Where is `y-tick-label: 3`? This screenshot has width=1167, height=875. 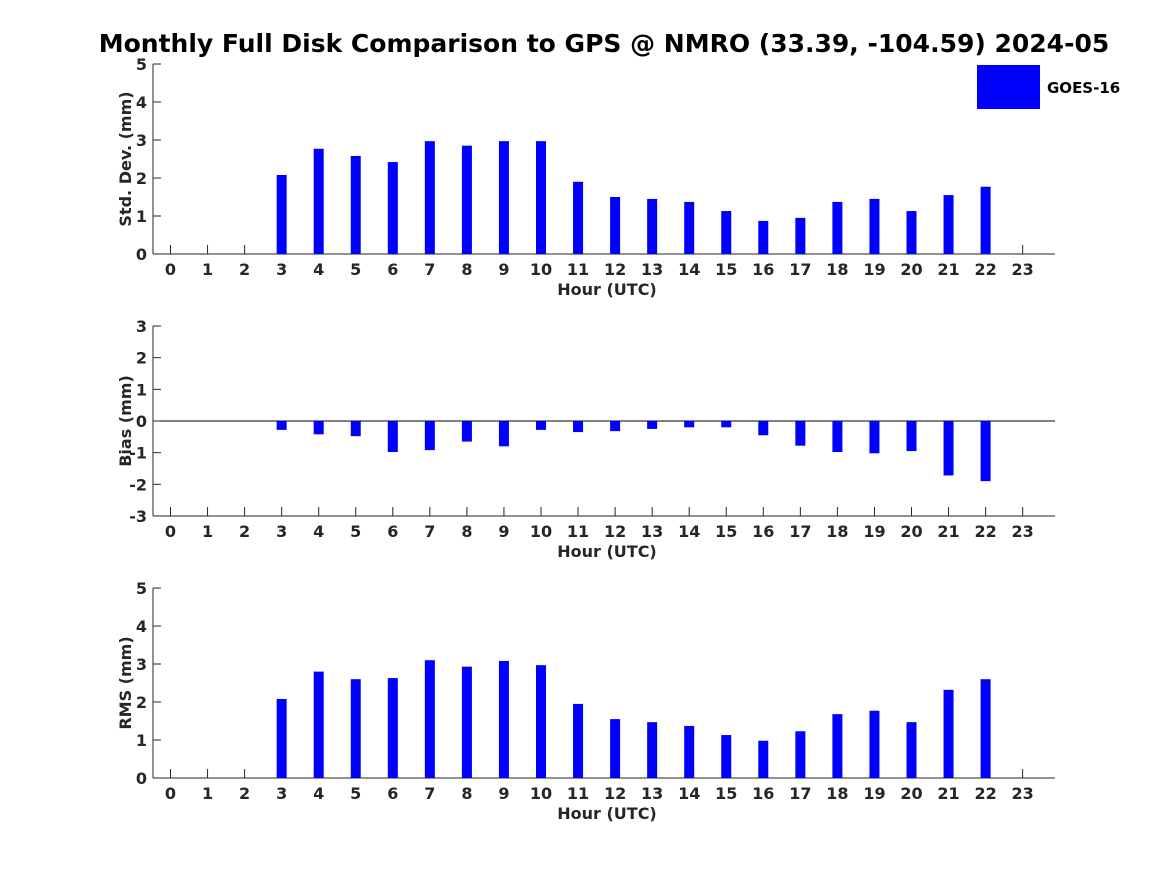 y-tick-label: 3 is located at coordinates (141, 326).